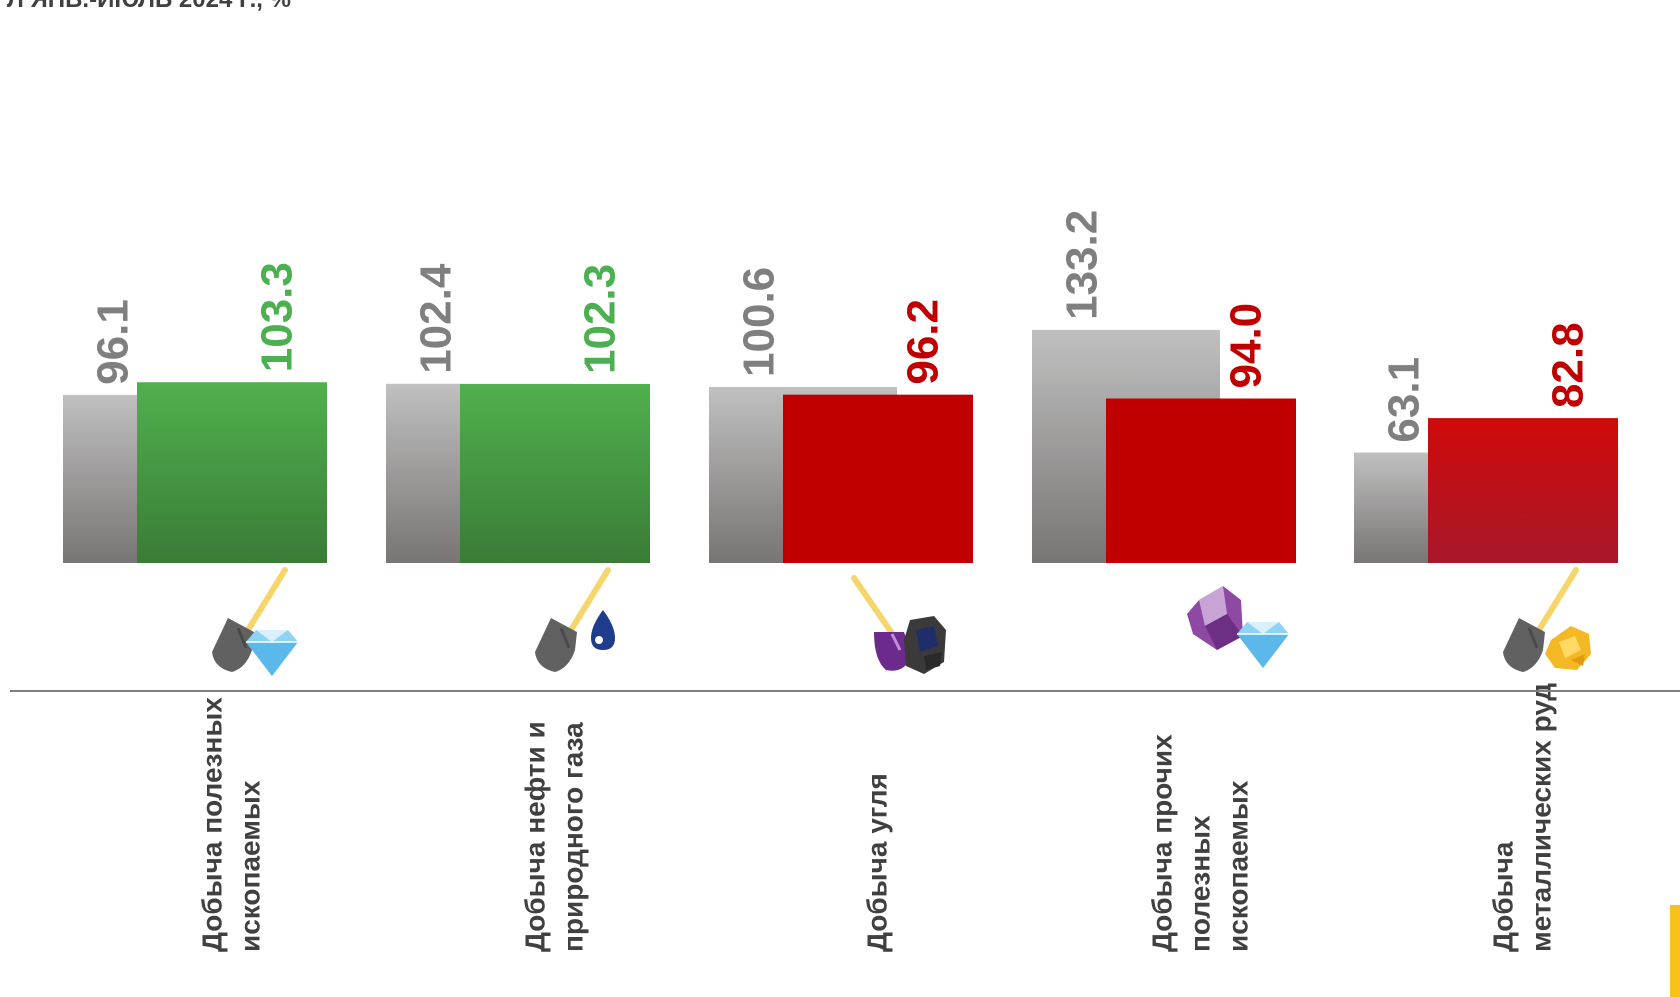 The width and height of the screenshot is (1680, 997). I want to click on value-label-series1-3: 133.2, so click(1082, 265).